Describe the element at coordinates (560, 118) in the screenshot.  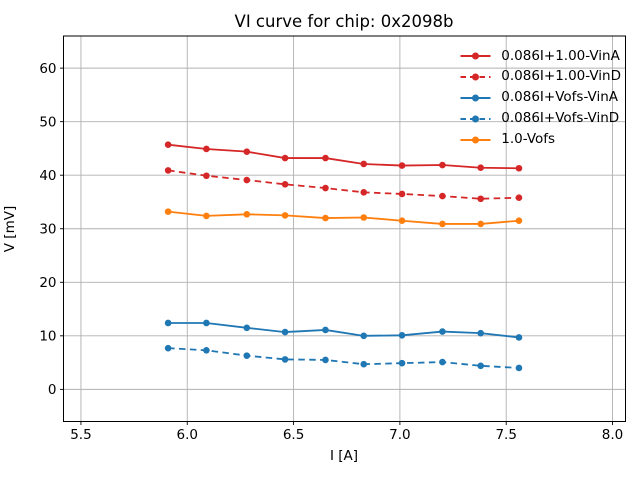
I see `legend-label: 0.086I+Vofs-VinD` at that location.